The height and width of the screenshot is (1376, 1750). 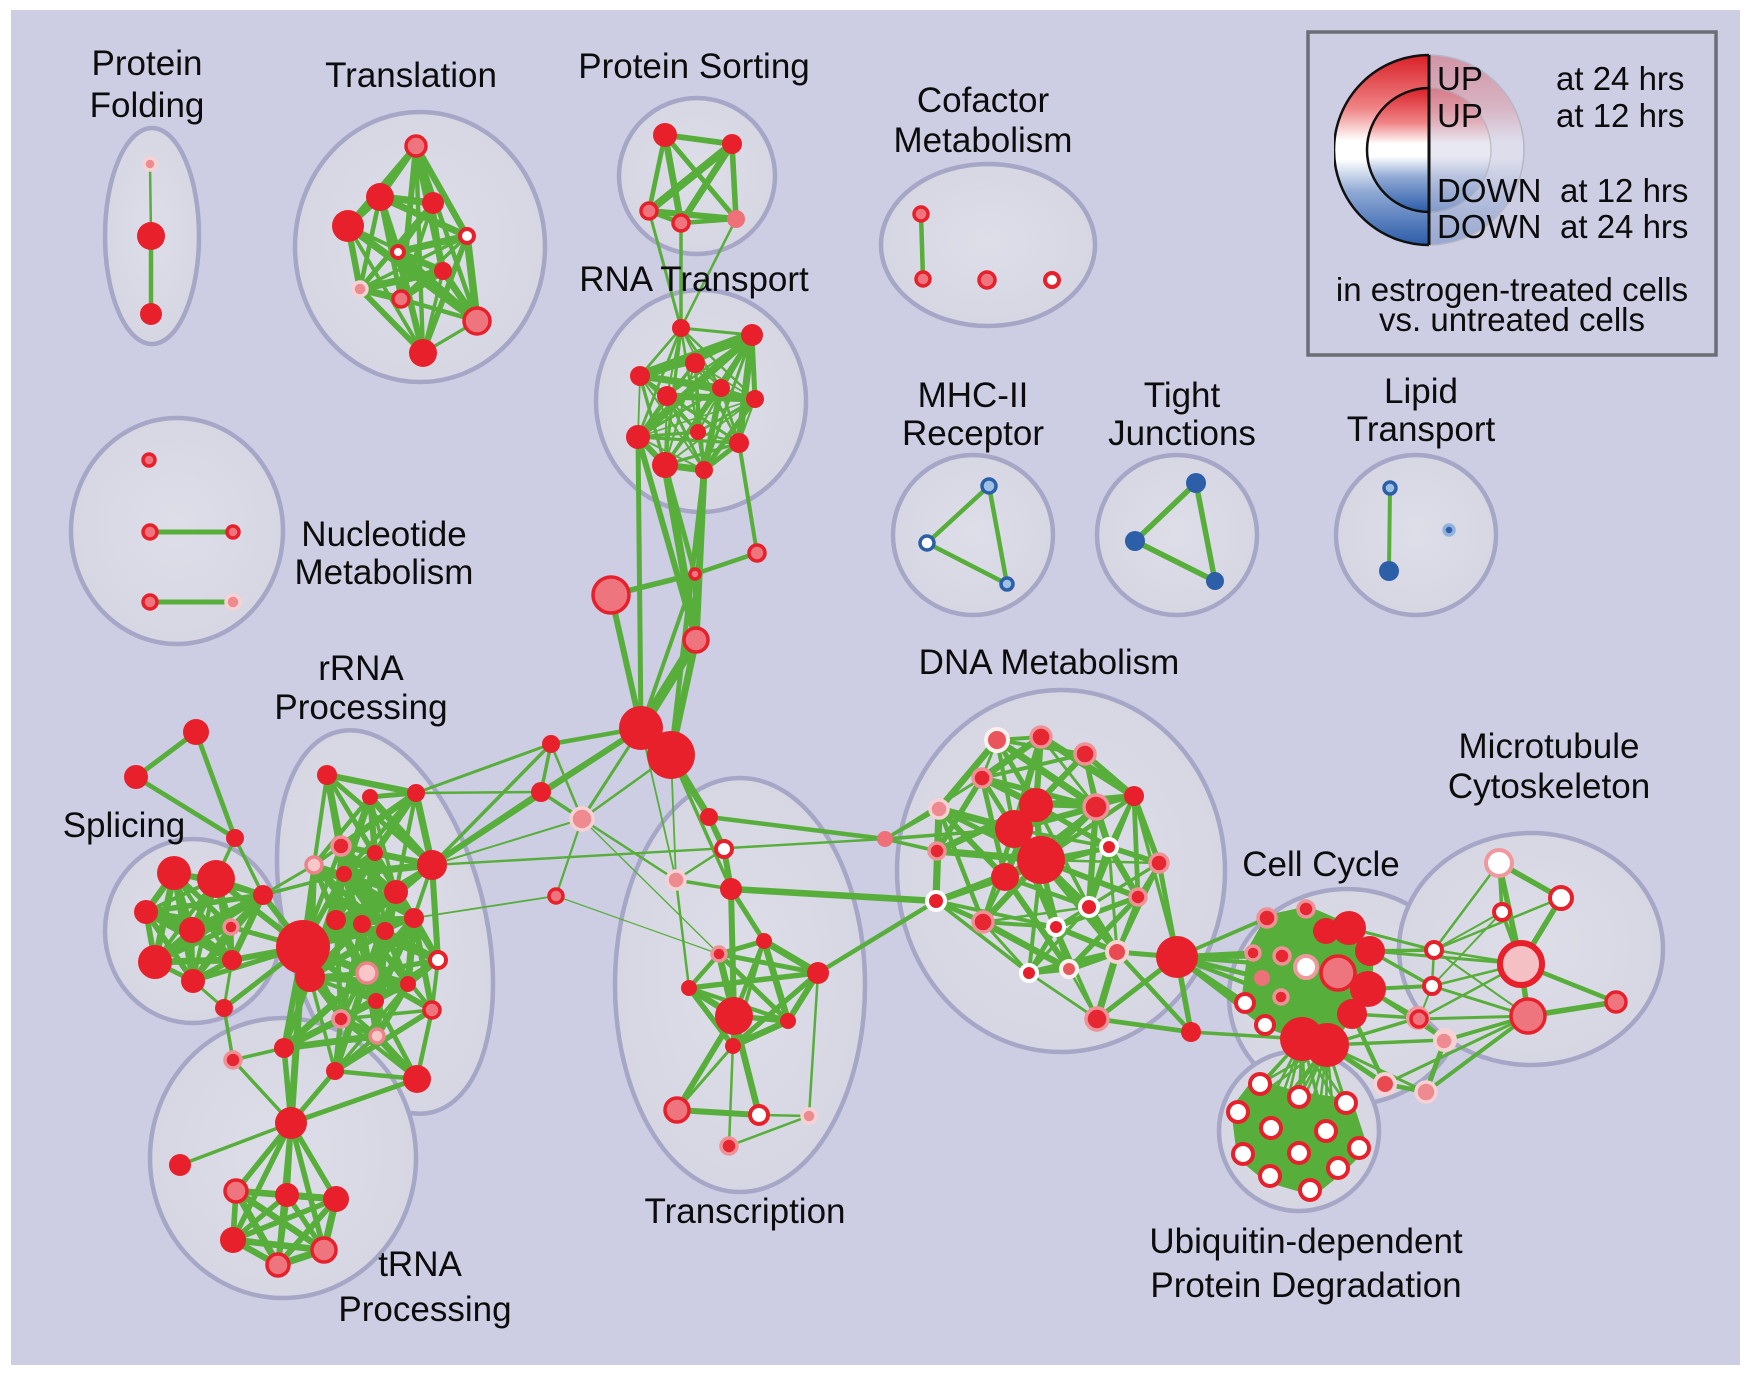 What do you see at coordinates (745, 1211) in the screenshot?
I see `svg-text: Transcription` at bounding box center [745, 1211].